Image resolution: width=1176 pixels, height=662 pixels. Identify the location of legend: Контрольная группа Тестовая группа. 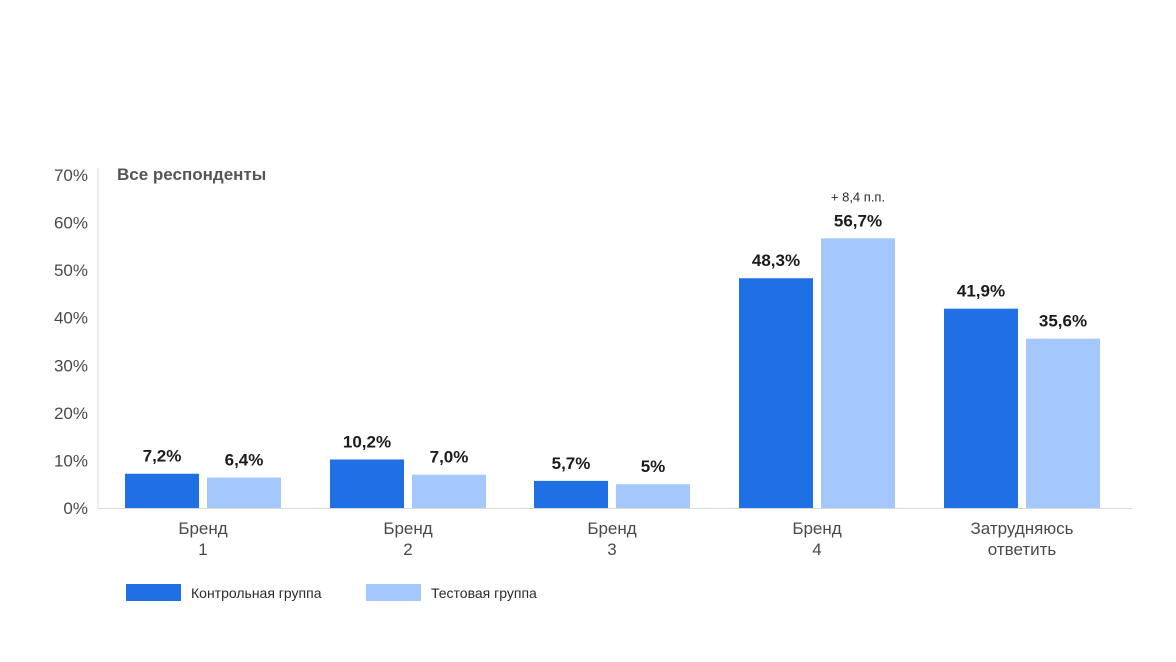
(331, 592).